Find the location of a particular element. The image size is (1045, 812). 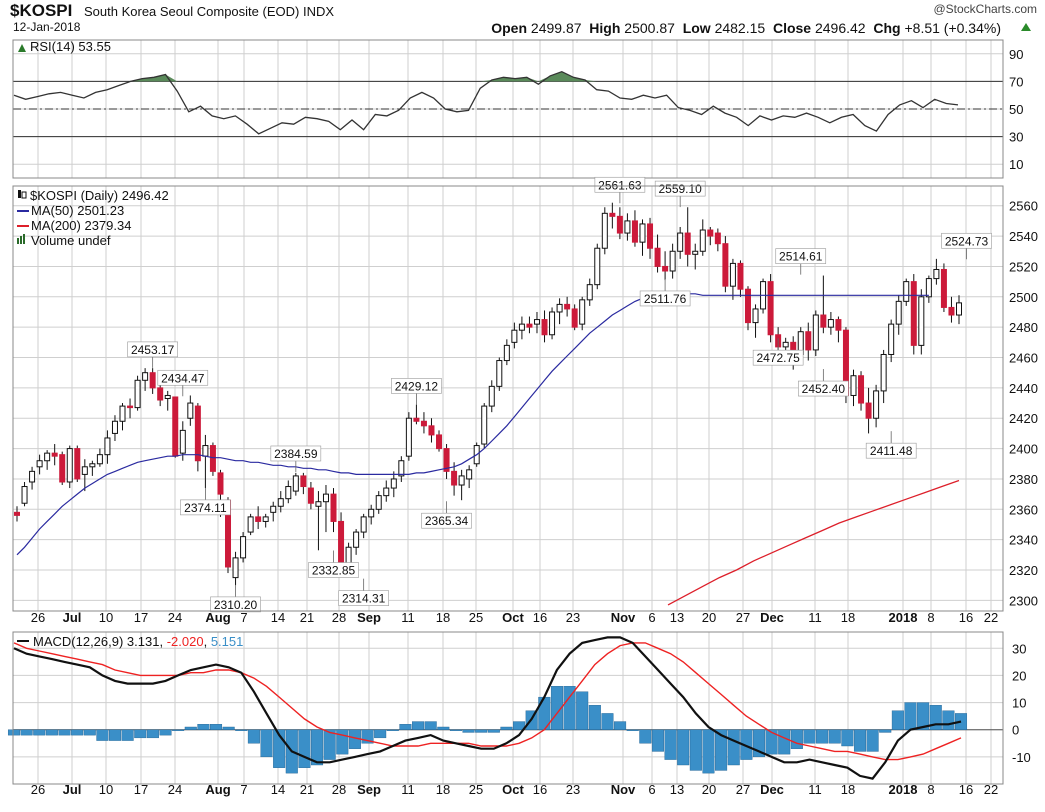

up-arrow-icon is located at coordinates (1026, 27).